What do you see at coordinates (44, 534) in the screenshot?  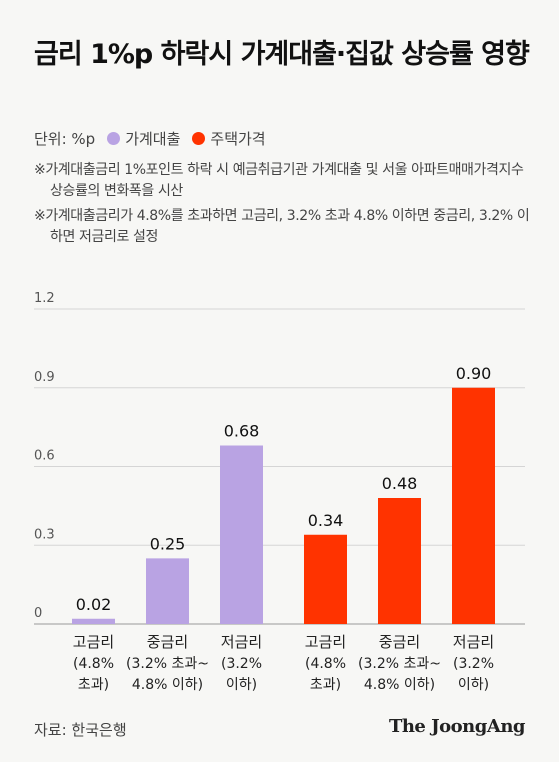 I see `y-tick-label: 0.3` at bounding box center [44, 534].